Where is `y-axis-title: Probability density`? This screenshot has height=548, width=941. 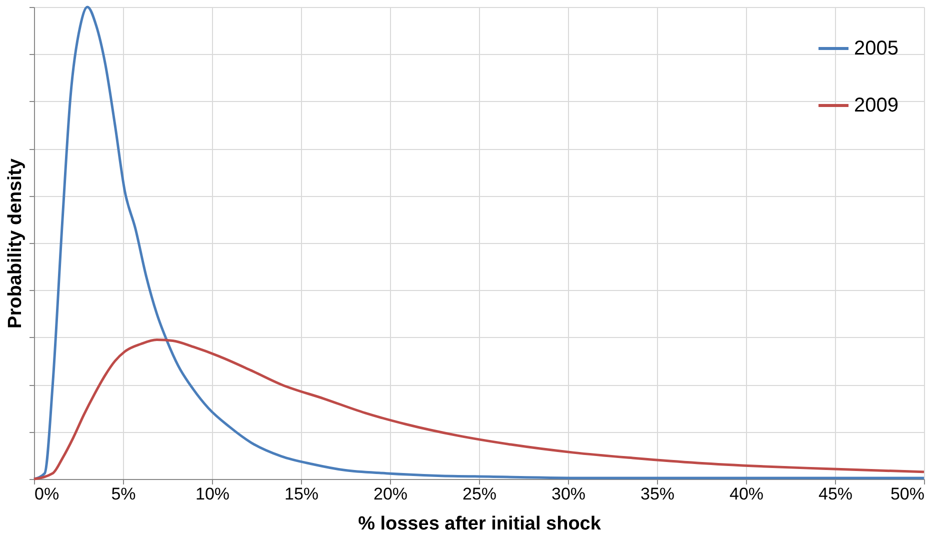
y-axis-title: Probability density is located at coordinates (15, 243).